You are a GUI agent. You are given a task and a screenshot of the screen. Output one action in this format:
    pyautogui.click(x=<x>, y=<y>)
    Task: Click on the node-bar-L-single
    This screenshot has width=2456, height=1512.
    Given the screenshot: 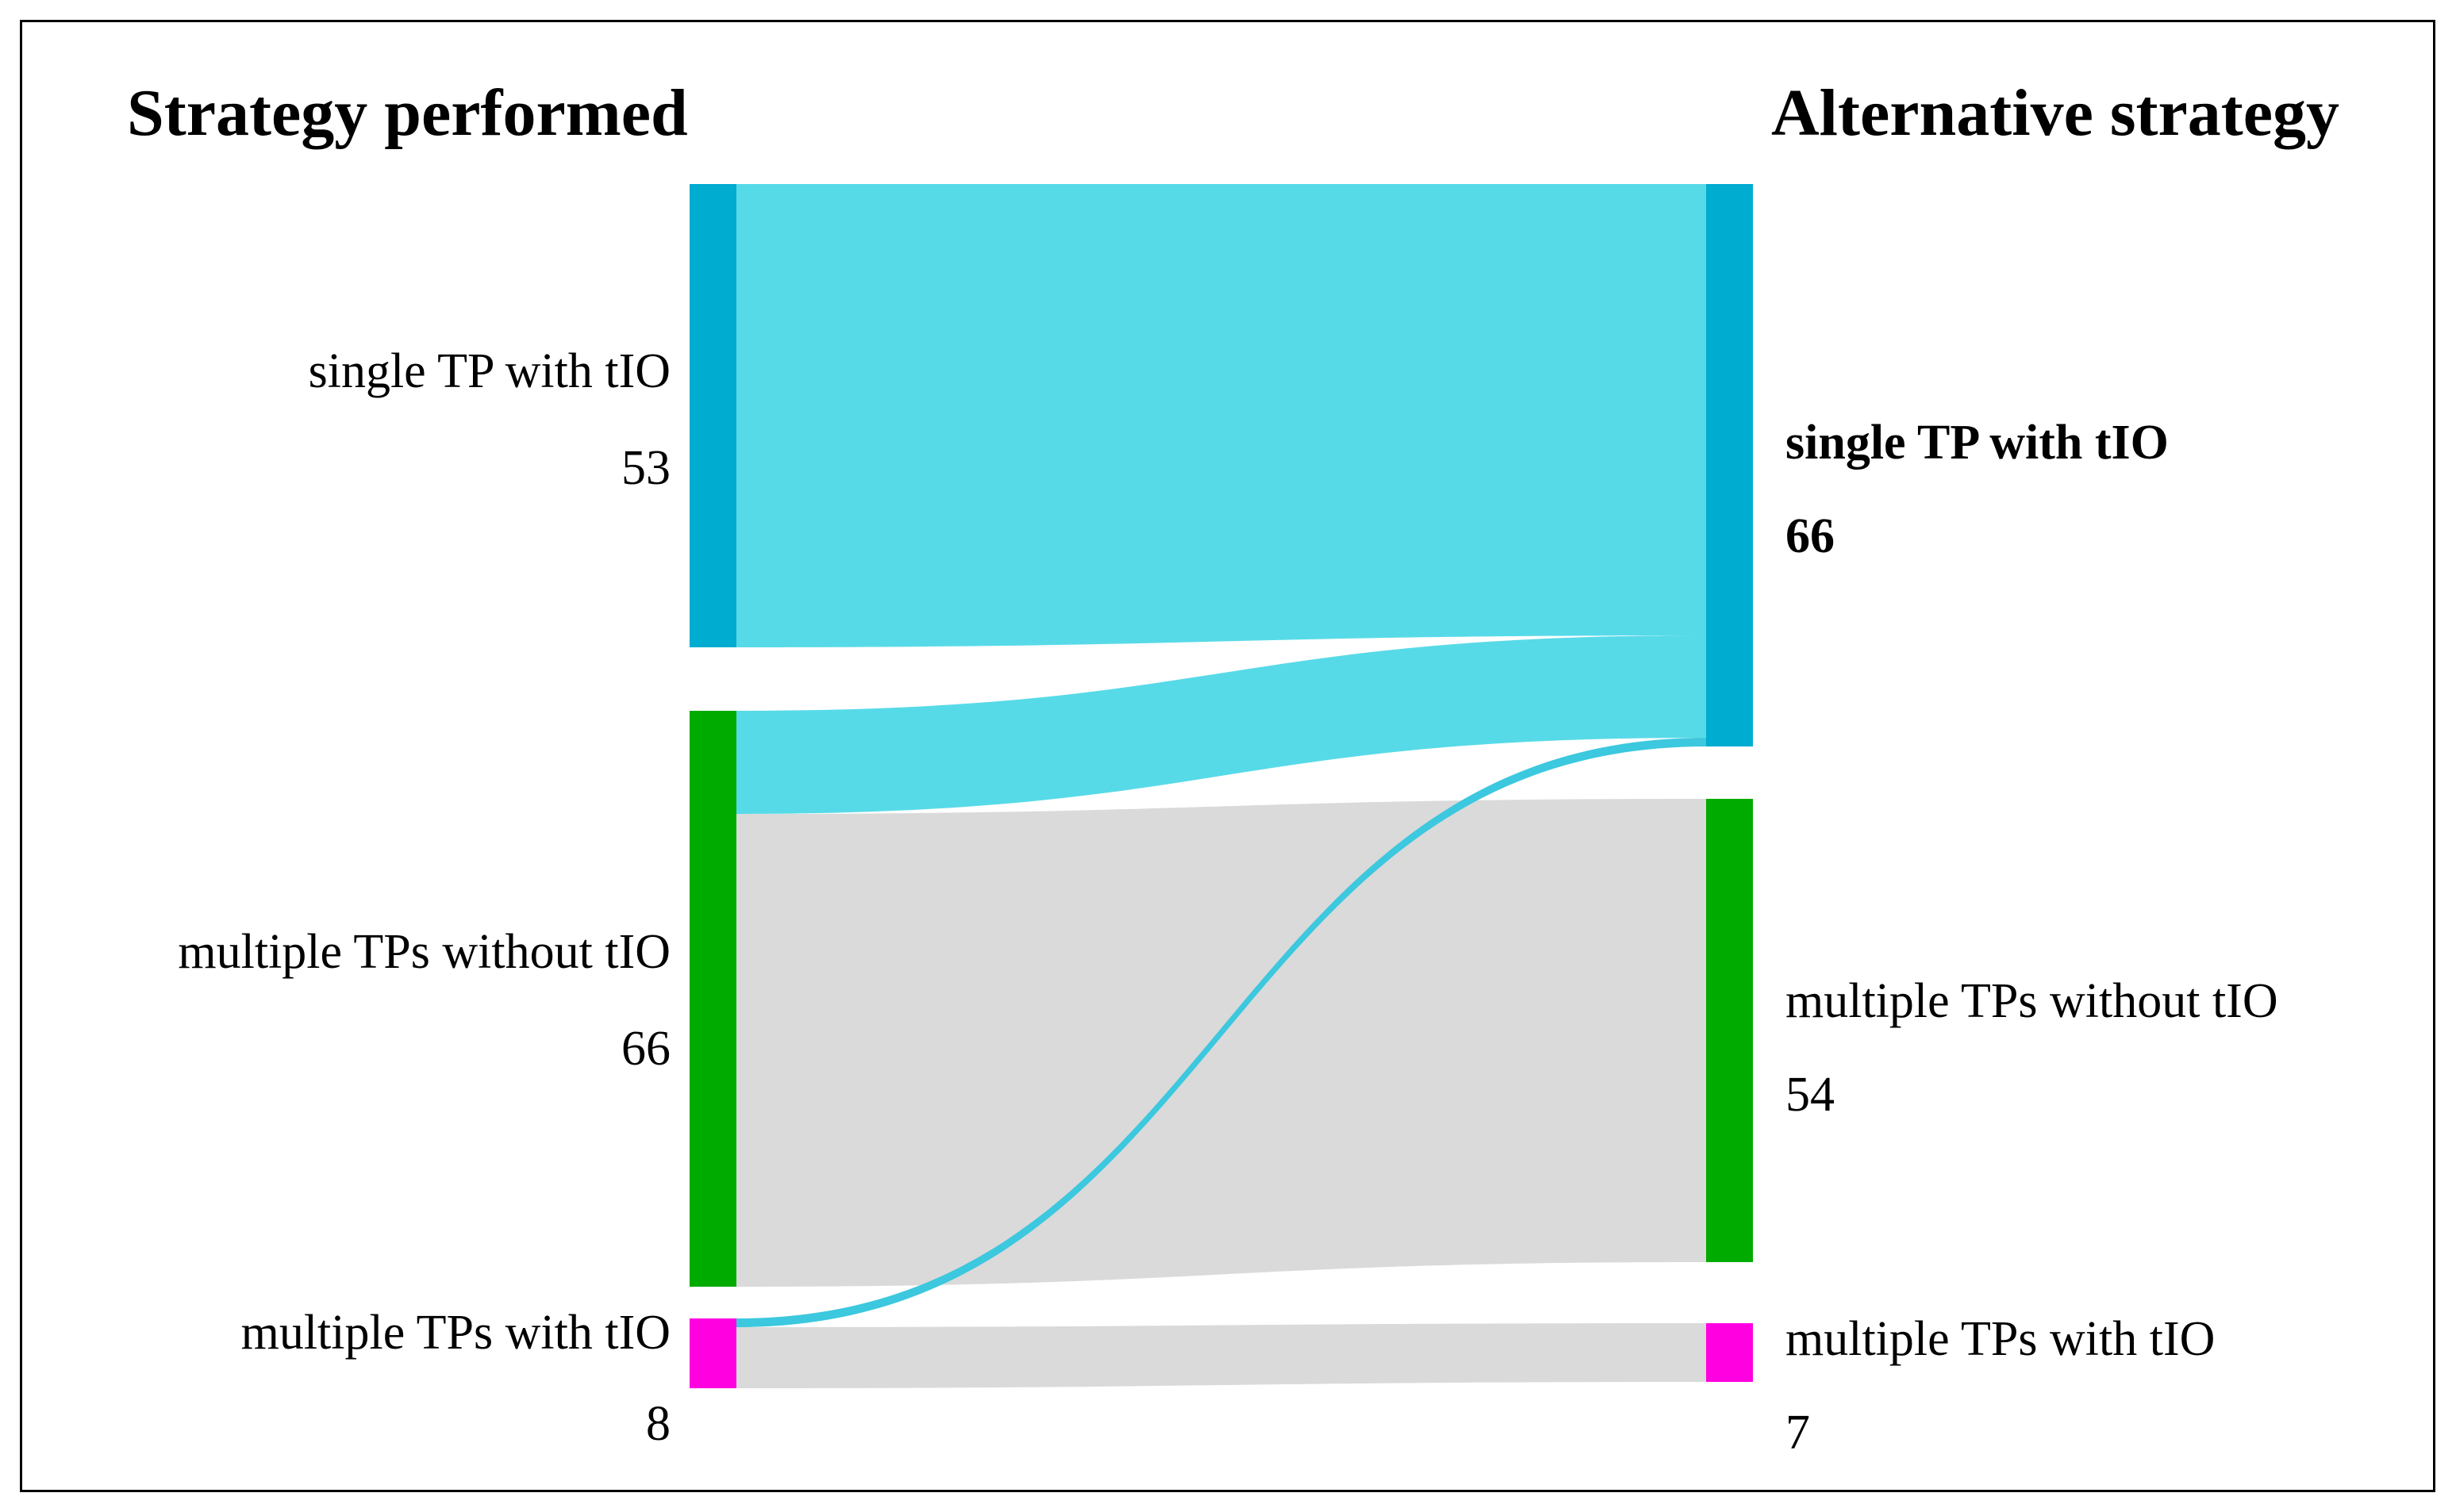 What is the action you would take?
    pyautogui.click(x=713, y=416)
    